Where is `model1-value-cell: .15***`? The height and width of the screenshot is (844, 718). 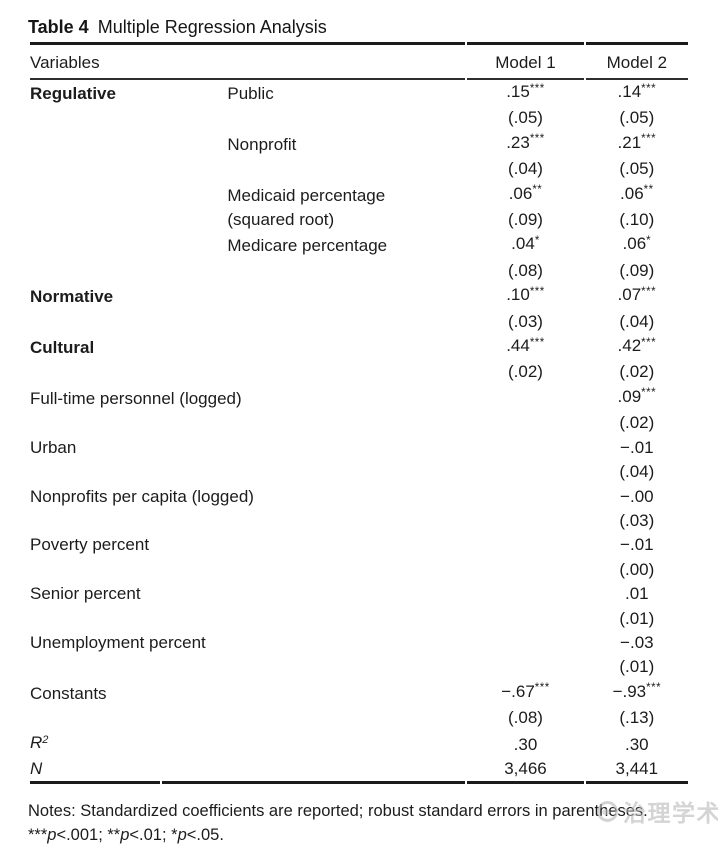
model1-value-cell: .15*** is located at coordinates (525, 93).